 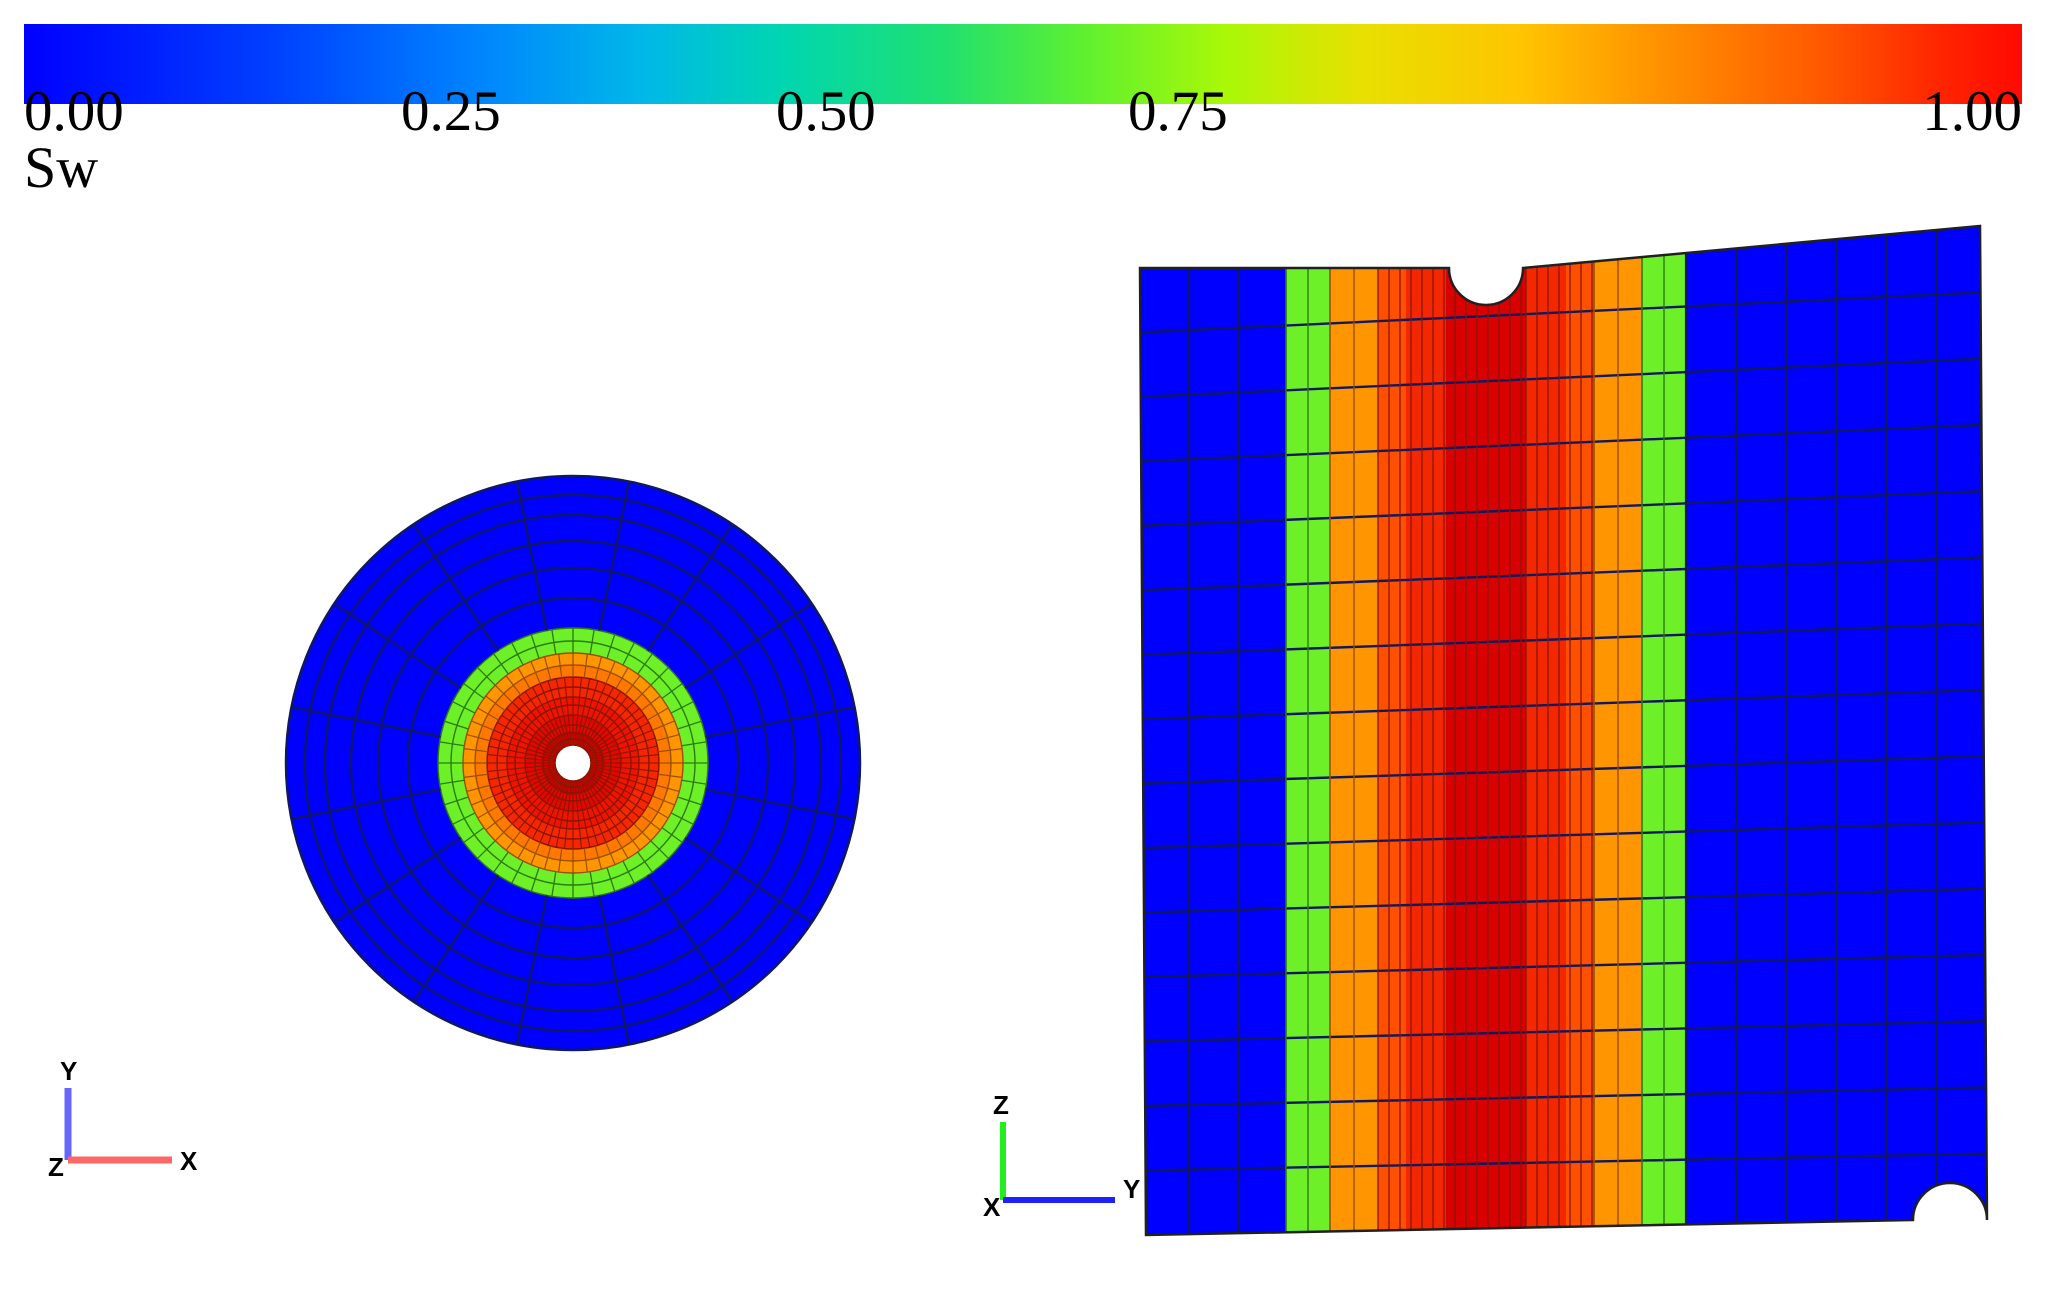 What do you see at coordinates (1972, 111) in the screenshot?
I see `colorbar-tick-4: 1.00` at bounding box center [1972, 111].